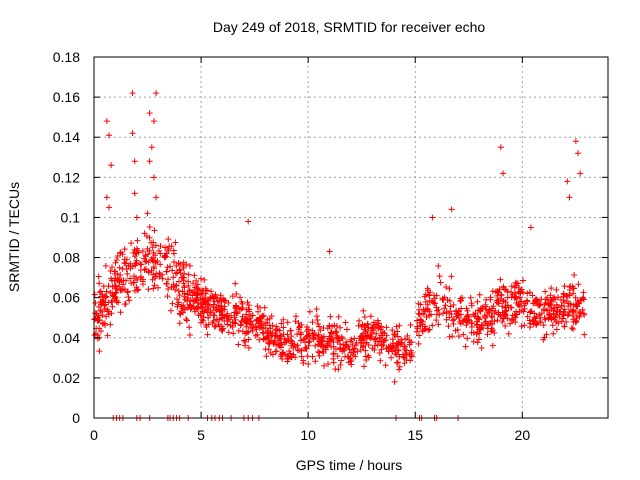 The height and width of the screenshot is (480, 640). I want to click on y-tick-label: 0.06, so click(66, 298).